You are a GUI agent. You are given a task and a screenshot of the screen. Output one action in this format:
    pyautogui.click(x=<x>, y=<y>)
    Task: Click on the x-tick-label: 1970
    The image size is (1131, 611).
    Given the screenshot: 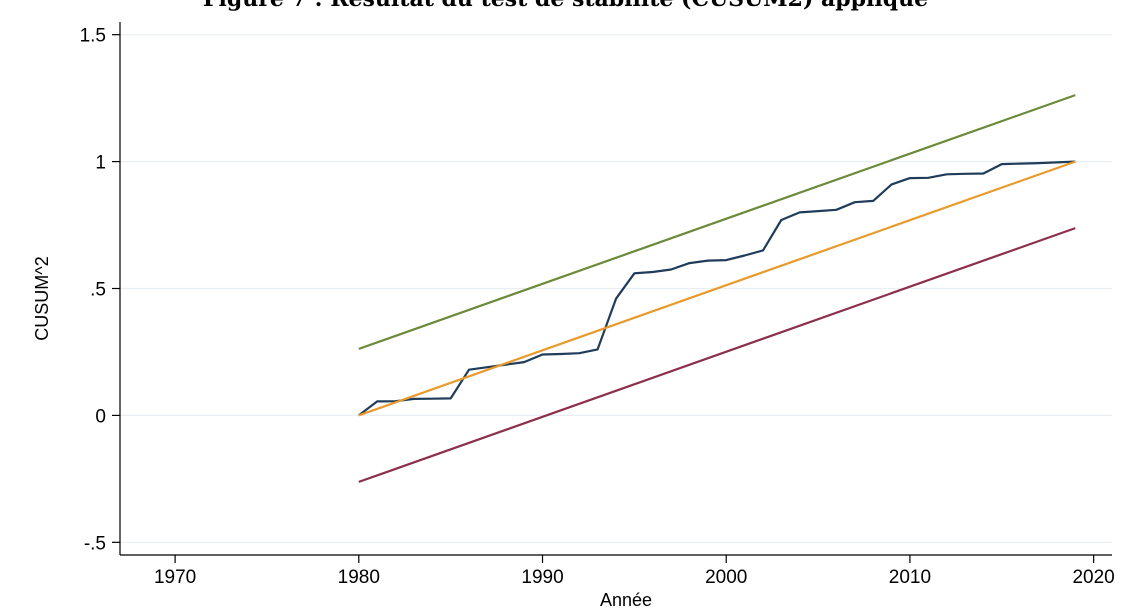 What is the action you would take?
    pyautogui.click(x=175, y=577)
    